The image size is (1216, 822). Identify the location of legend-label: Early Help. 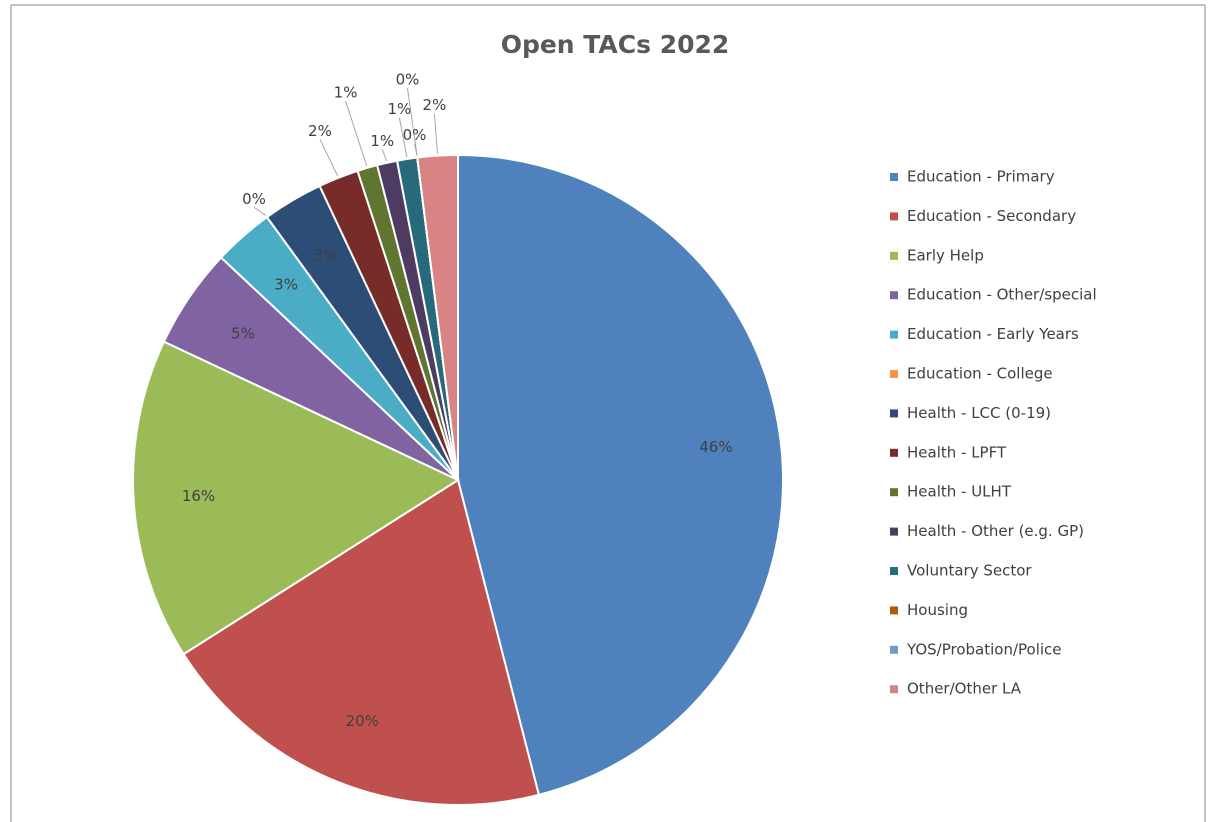
(945, 255).